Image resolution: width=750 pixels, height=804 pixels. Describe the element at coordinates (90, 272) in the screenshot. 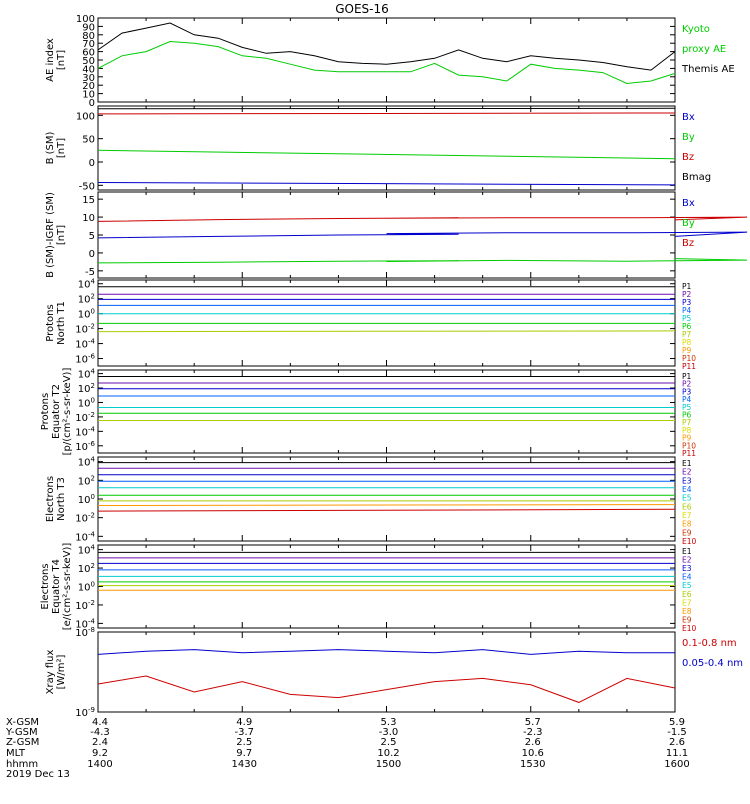

I see `y-tick-label: -5` at that location.